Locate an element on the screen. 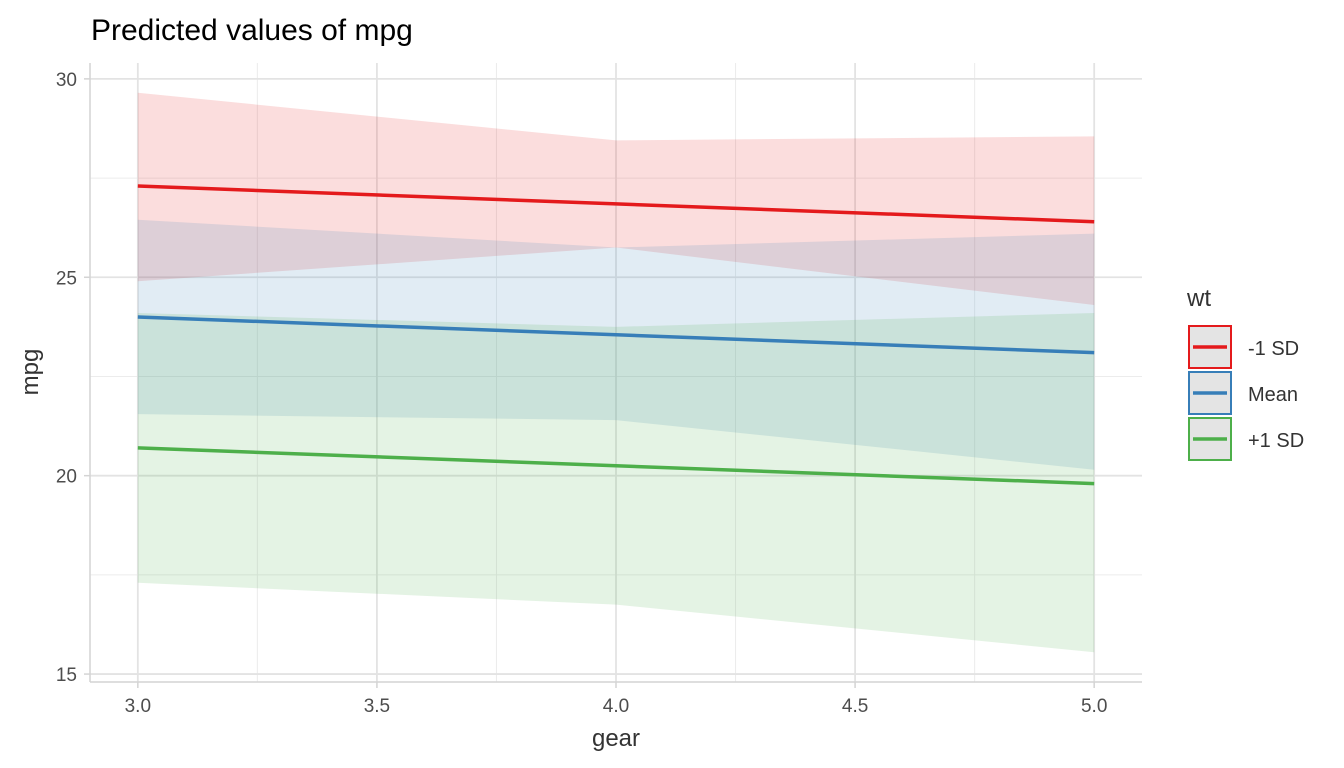  x-tick-label-4: 5.0 is located at coordinates (1094, 706).